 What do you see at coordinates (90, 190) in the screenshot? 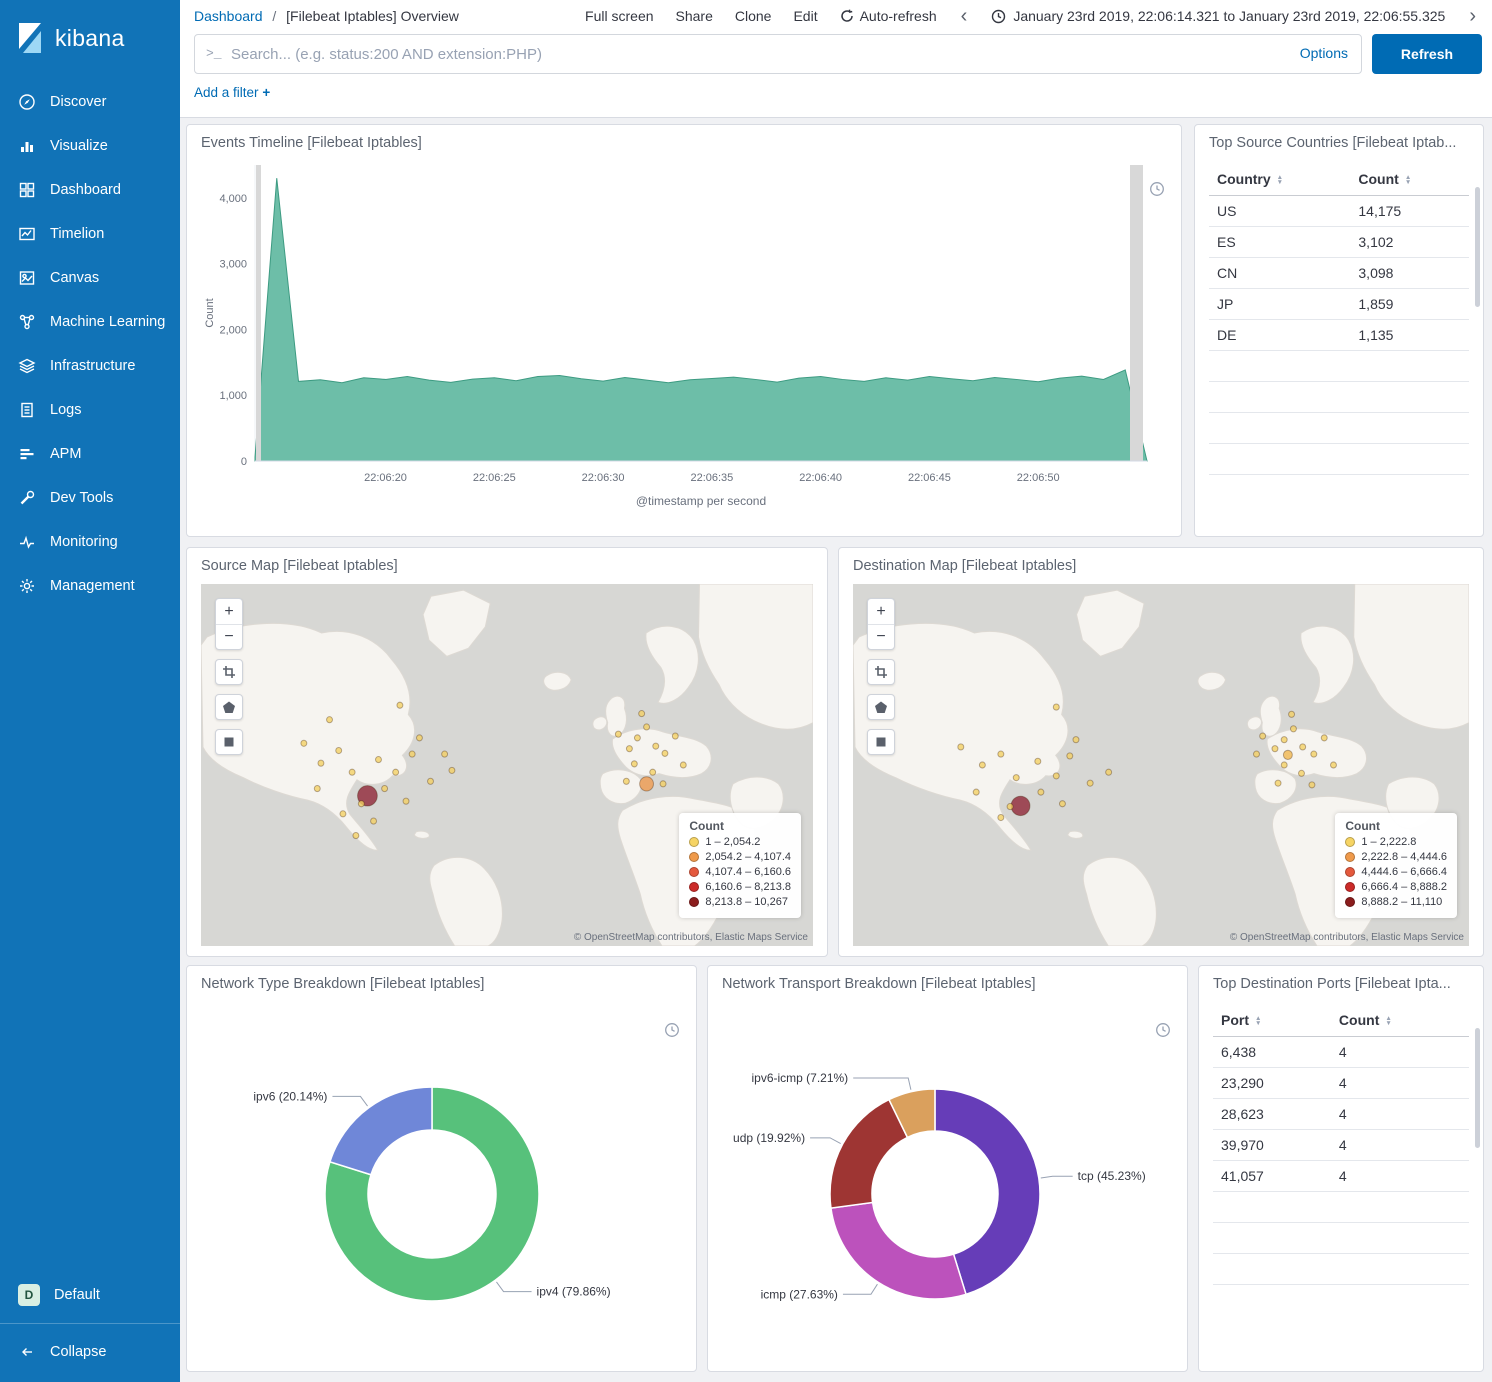
I see `sidebar-item-dashboard: Dashboard` at bounding box center [90, 190].